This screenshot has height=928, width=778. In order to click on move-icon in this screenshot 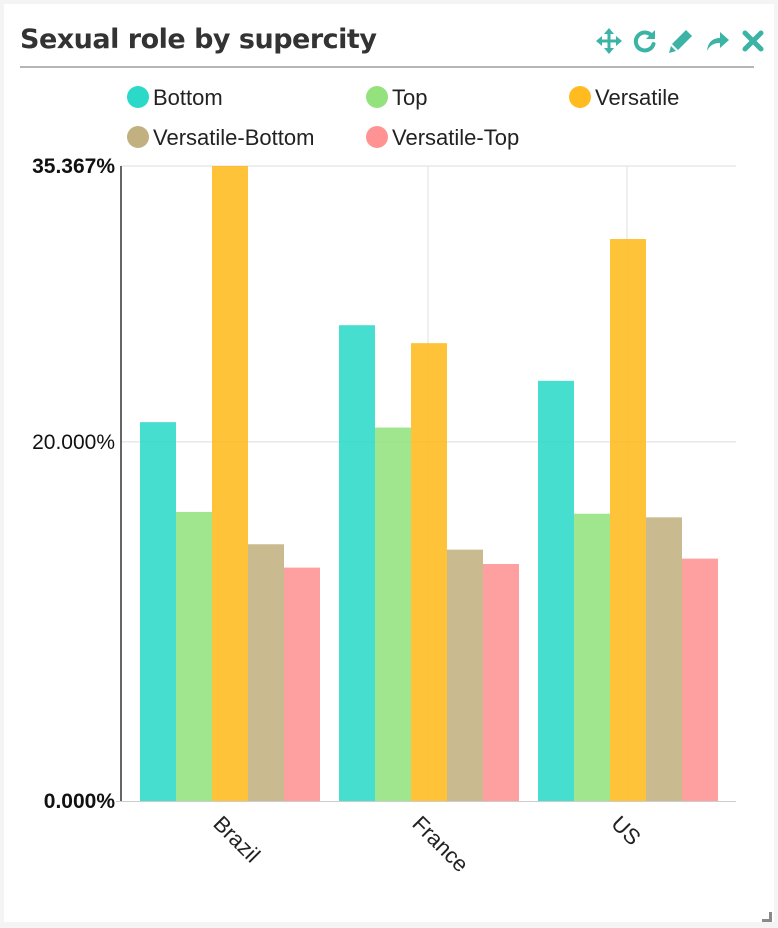, I will do `click(609, 41)`.